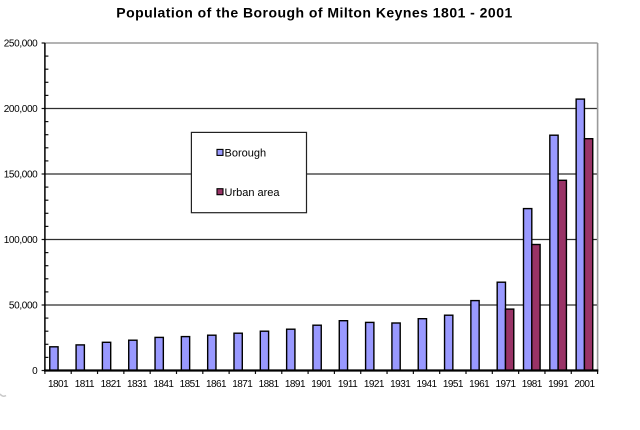 This screenshot has height=430, width=640. Describe the element at coordinates (23, 306) in the screenshot. I see `svg-text: 50,000` at that location.